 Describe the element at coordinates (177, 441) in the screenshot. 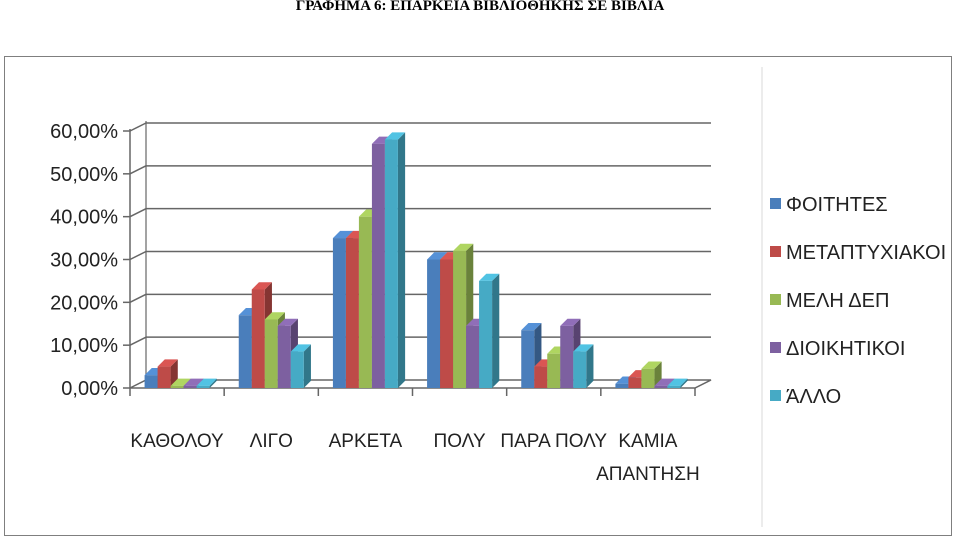

I see `x-tick-label: ΚΑΘΟΛΟΥ` at that location.